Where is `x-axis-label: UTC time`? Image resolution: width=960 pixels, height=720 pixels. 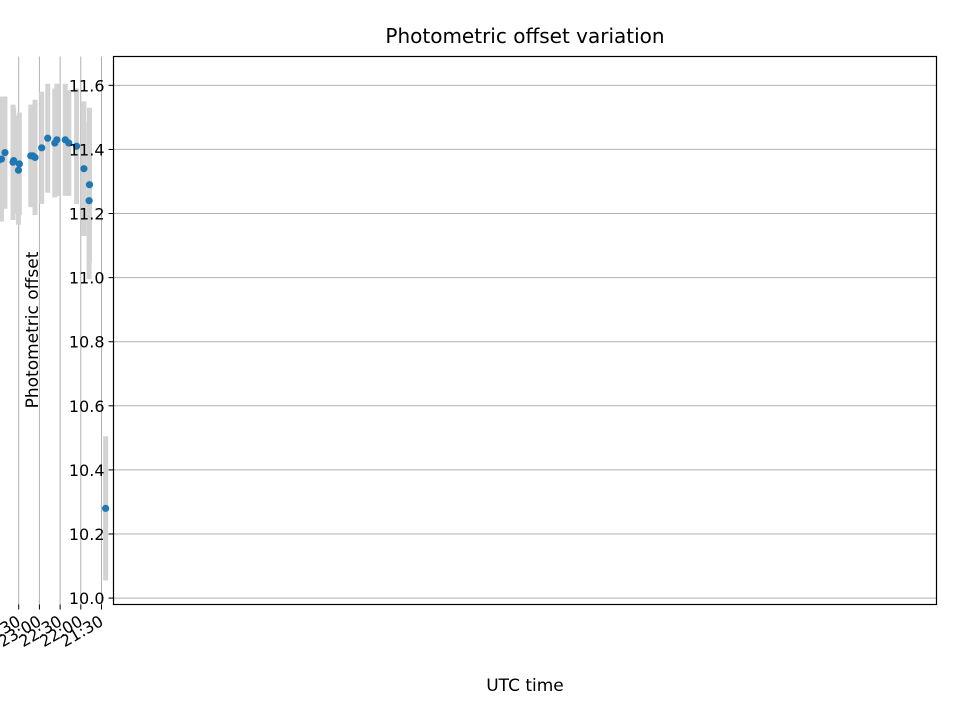 x-axis-label: UTC time is located at coordinates (525, 686).